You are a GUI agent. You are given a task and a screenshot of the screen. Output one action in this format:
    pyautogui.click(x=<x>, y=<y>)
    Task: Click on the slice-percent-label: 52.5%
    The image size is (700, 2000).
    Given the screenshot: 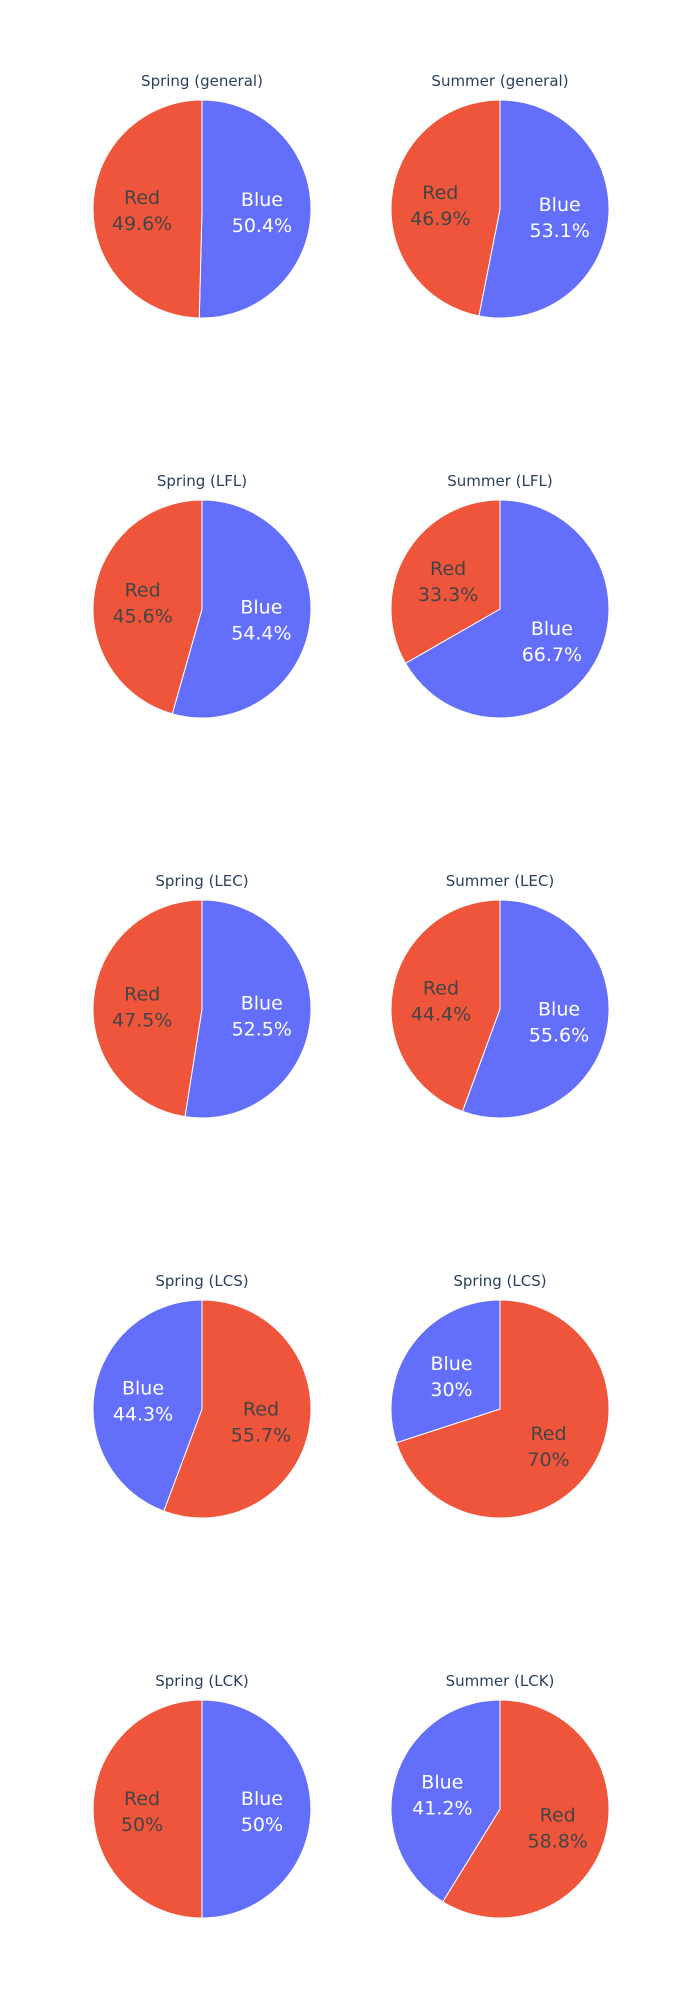 What is the action you would take?
    pyautogui.click(x=262, y=1030)
    